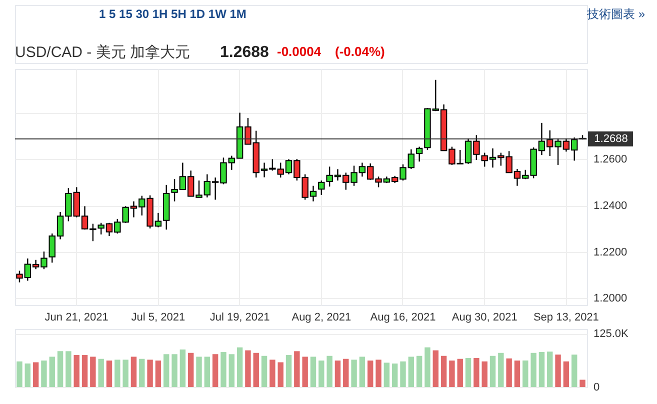 This screenshot has height=404, width=657. What do you see at coordinates (612, 334) in the screenshot?
I see `y-tick-label: 125.0K` at bounding box center [612, 334].